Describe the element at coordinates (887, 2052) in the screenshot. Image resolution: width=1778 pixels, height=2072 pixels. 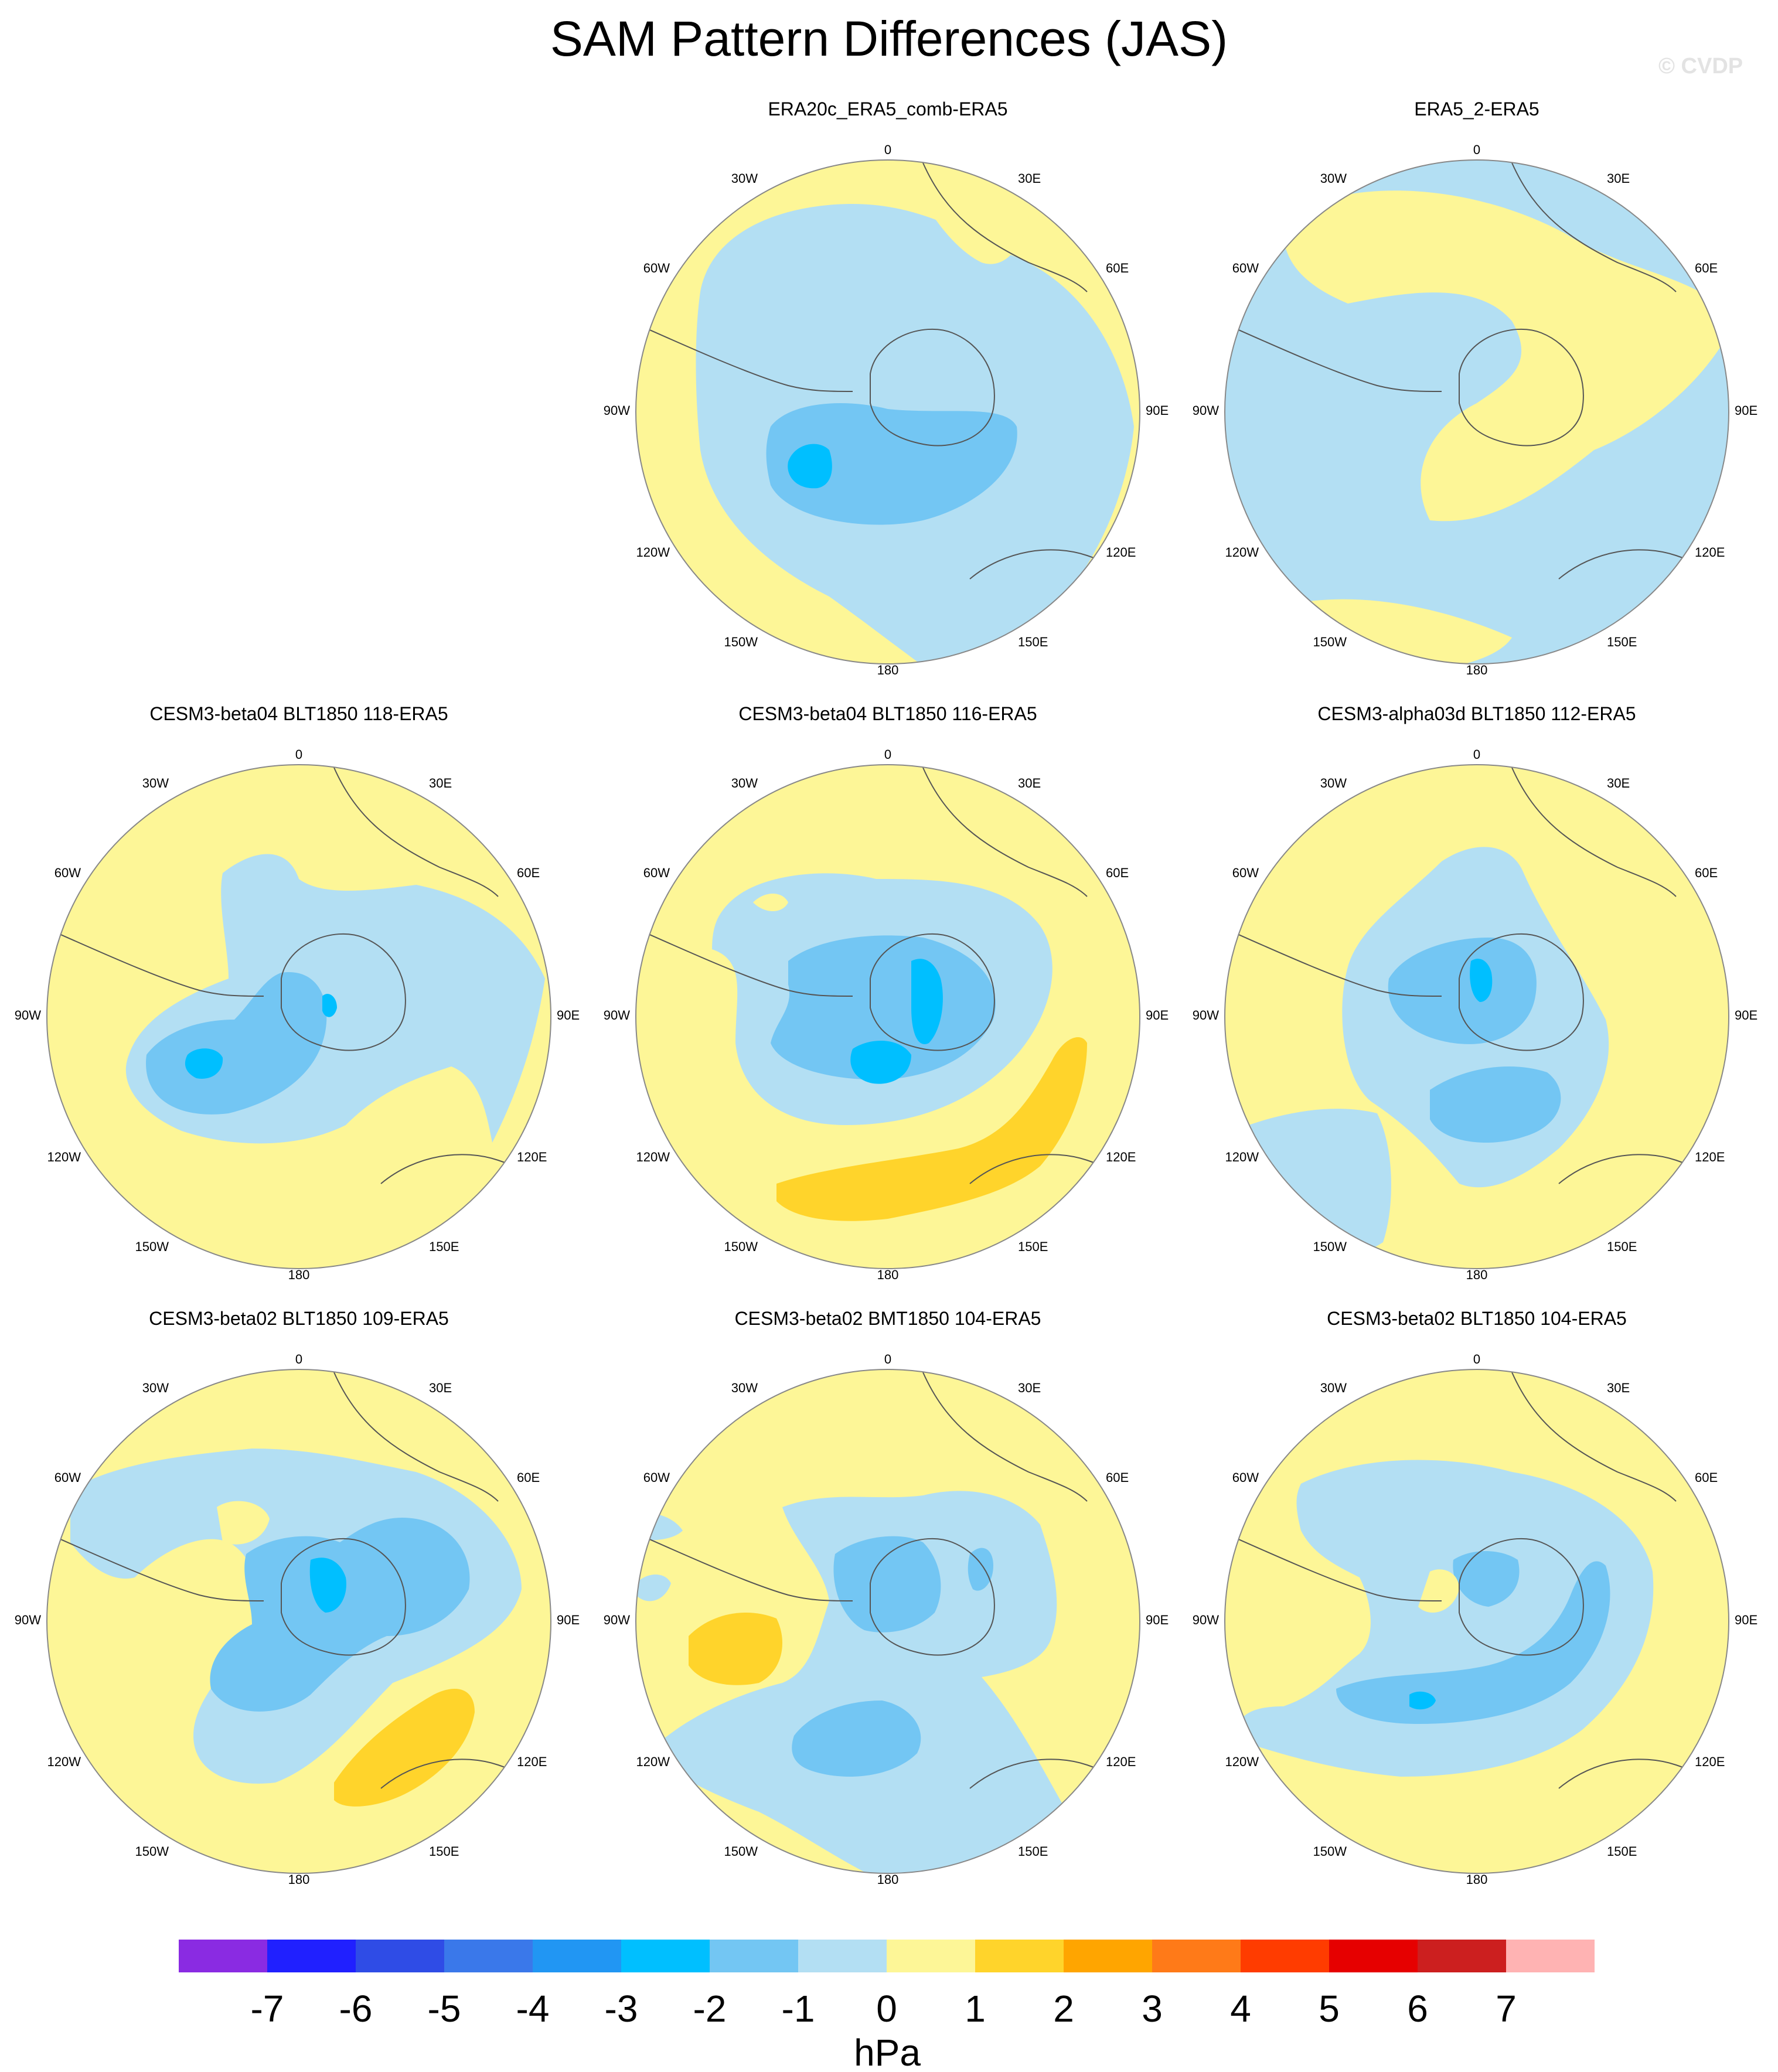
I see `colorbar-unit: hPa` at that location.